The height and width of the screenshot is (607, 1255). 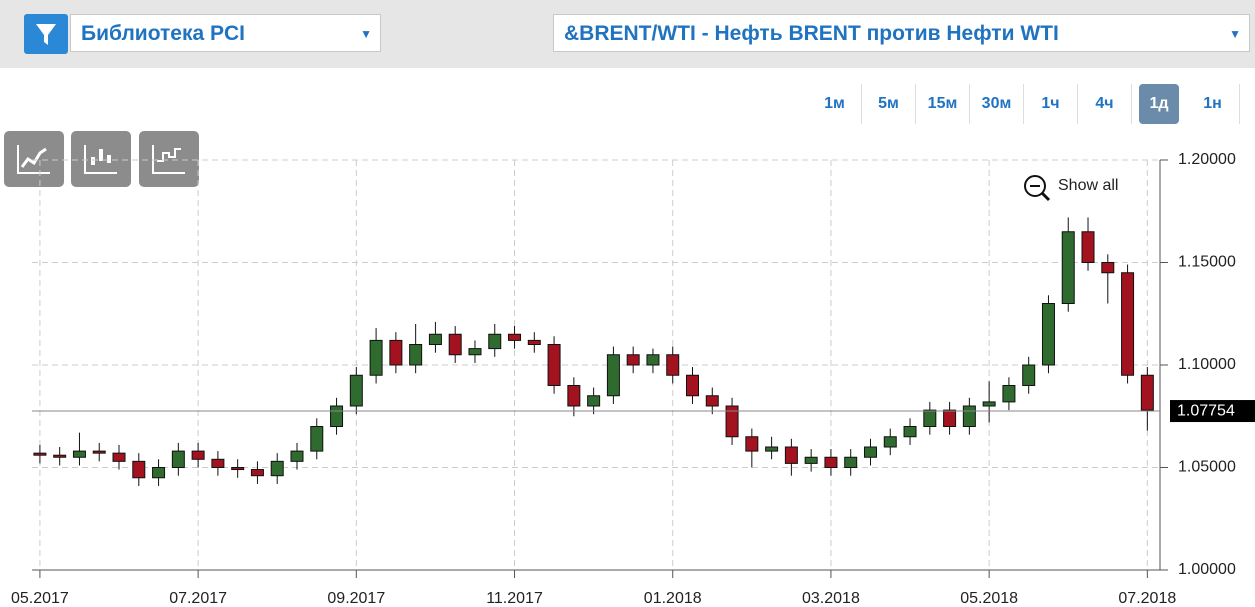 What do you see at coordinates (1105, 104) in the screenshot?
I see `timeframe-button: 4ч` at bounding box center [1105, 104].